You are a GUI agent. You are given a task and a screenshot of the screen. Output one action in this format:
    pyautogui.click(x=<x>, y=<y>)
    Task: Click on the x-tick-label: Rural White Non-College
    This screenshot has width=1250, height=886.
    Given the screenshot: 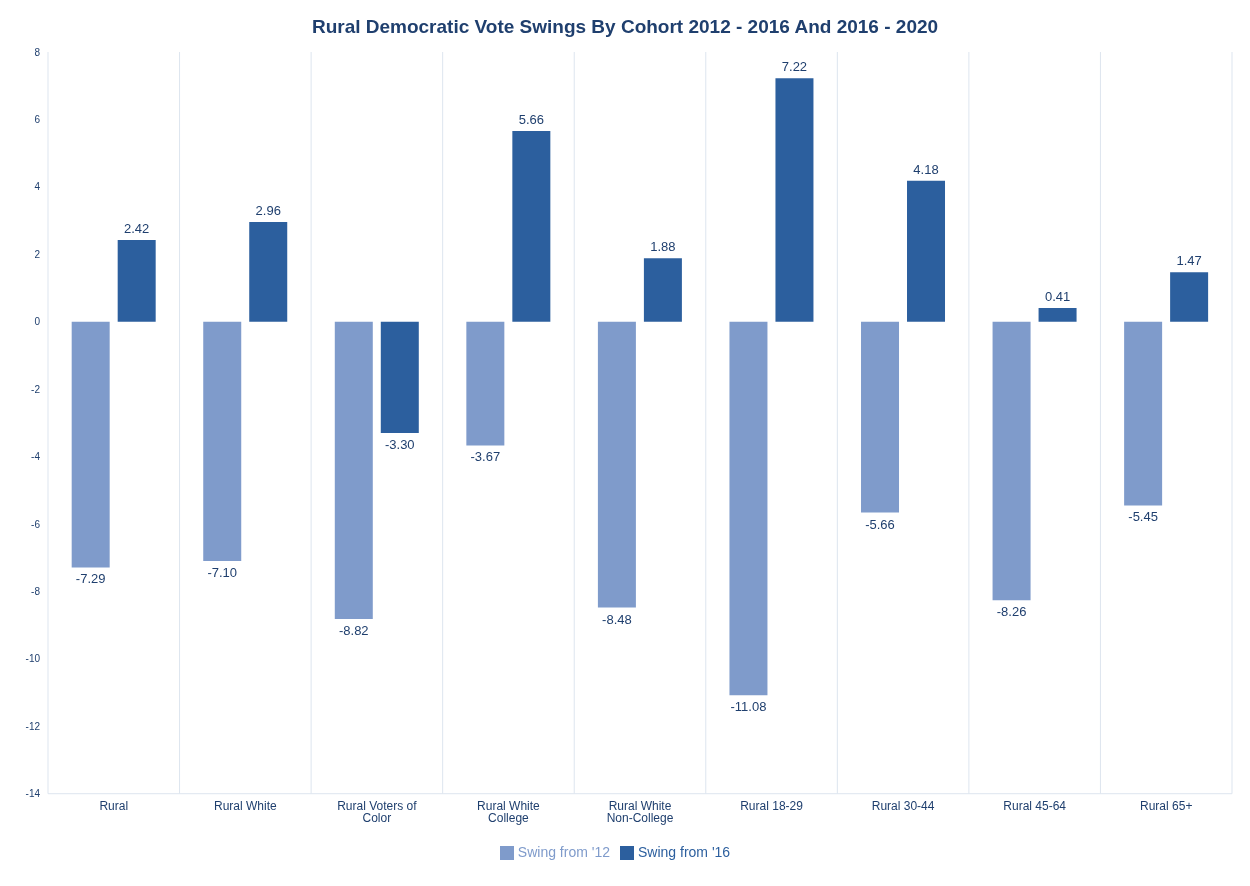 What is the action you would take?
    pyautogui.click(x=640, y=812)
    